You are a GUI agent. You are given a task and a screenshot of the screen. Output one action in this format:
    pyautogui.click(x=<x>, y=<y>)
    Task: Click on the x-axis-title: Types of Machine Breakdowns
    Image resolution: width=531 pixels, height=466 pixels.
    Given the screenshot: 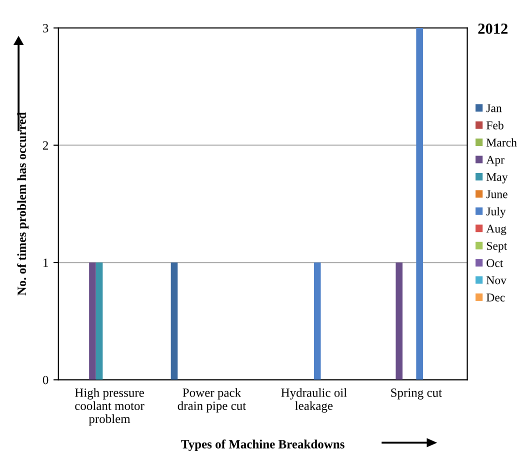 What is the action you would take?
    pyautogui.click(x=262, y=446)
    